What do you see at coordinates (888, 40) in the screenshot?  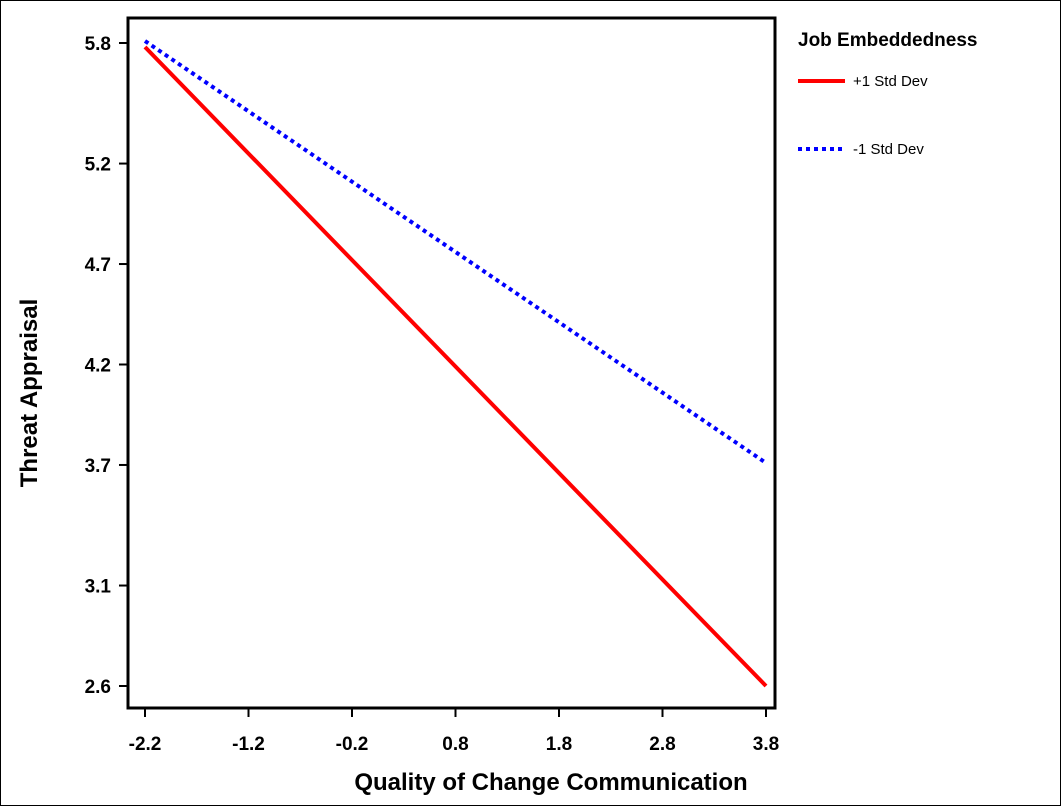 I see `legend-title: Job Embeddedness` at bounding box center [888, 40].